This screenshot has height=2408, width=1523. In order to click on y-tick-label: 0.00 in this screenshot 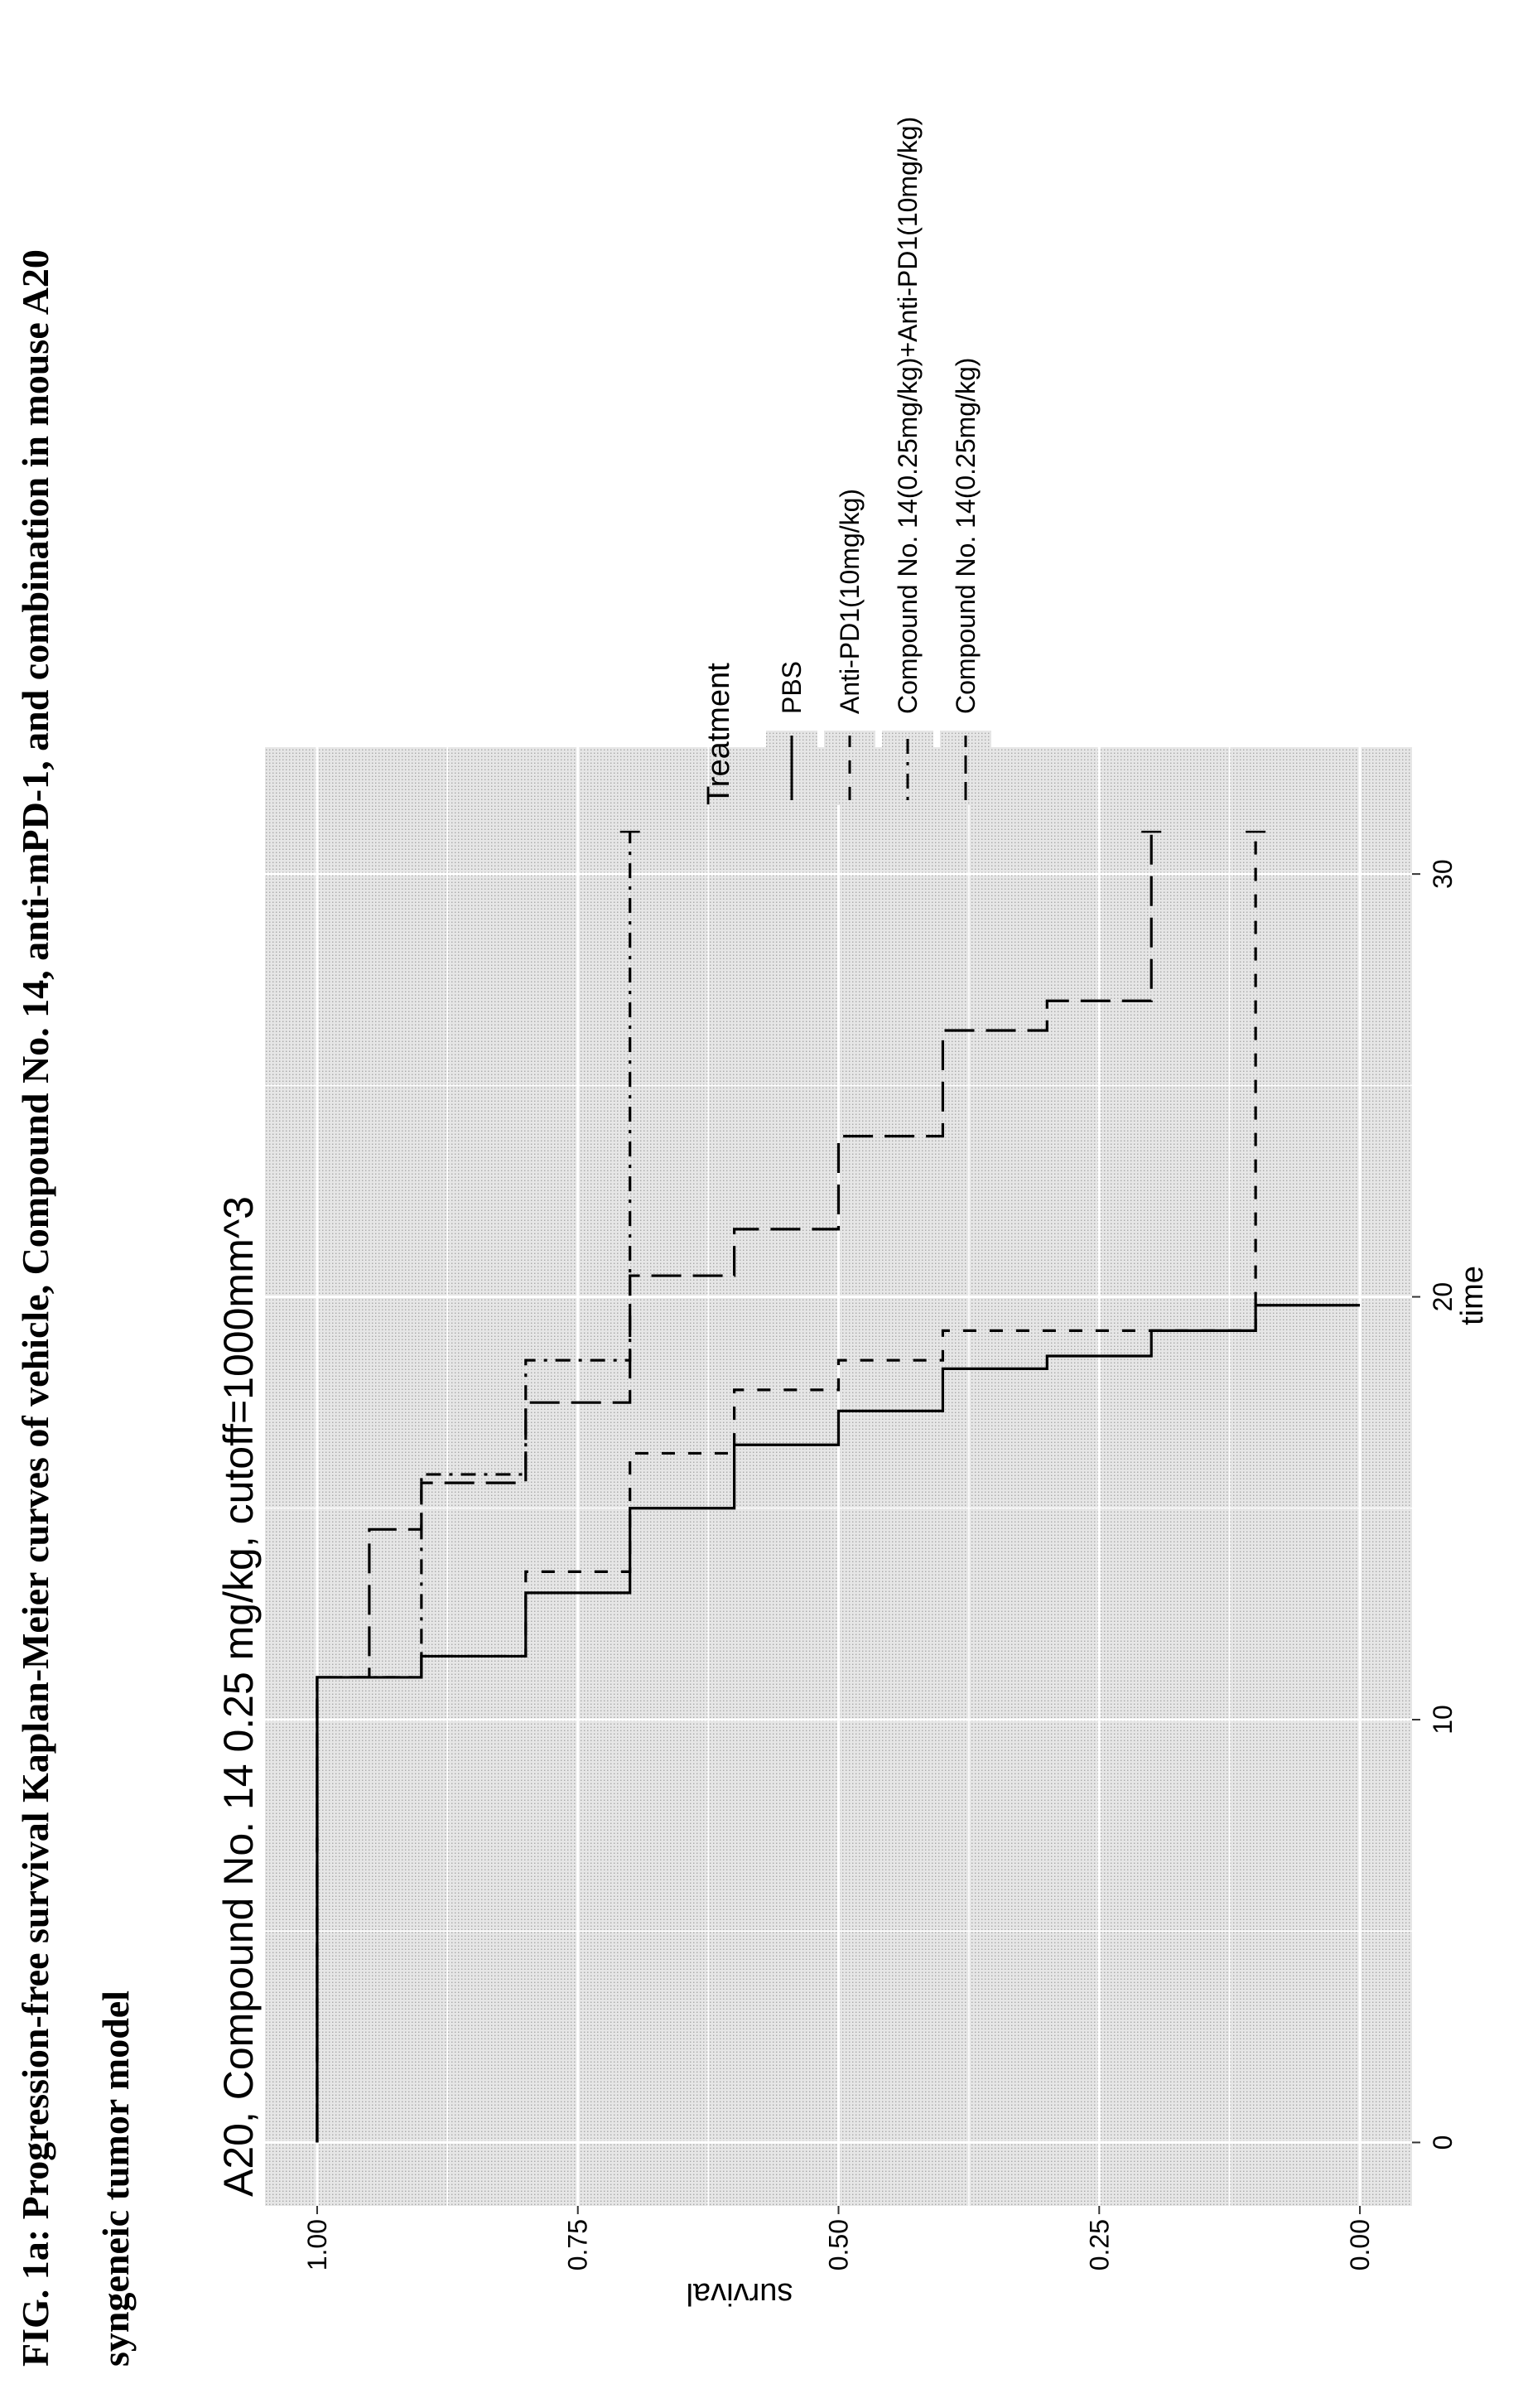, I will do `click(1360, 2244)`.